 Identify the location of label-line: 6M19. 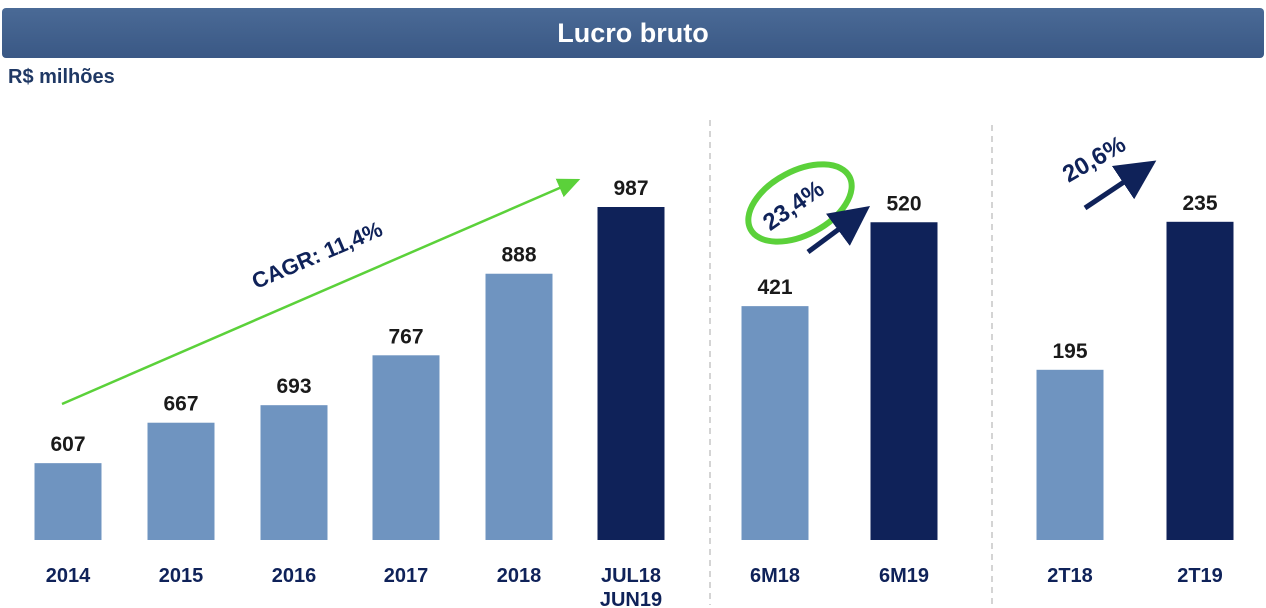
(904, 576).